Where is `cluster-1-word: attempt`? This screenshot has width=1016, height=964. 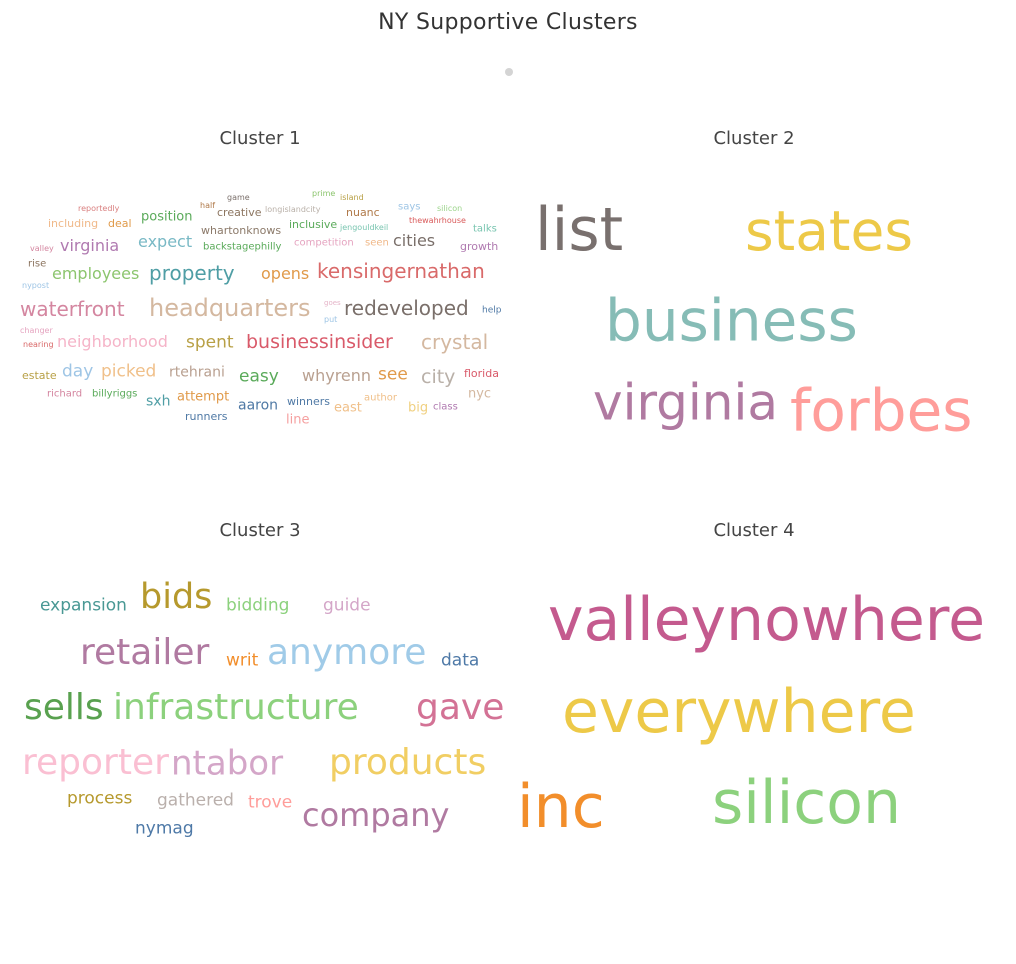 cluster-1-word: attempt is located at coordinates (203, 397).